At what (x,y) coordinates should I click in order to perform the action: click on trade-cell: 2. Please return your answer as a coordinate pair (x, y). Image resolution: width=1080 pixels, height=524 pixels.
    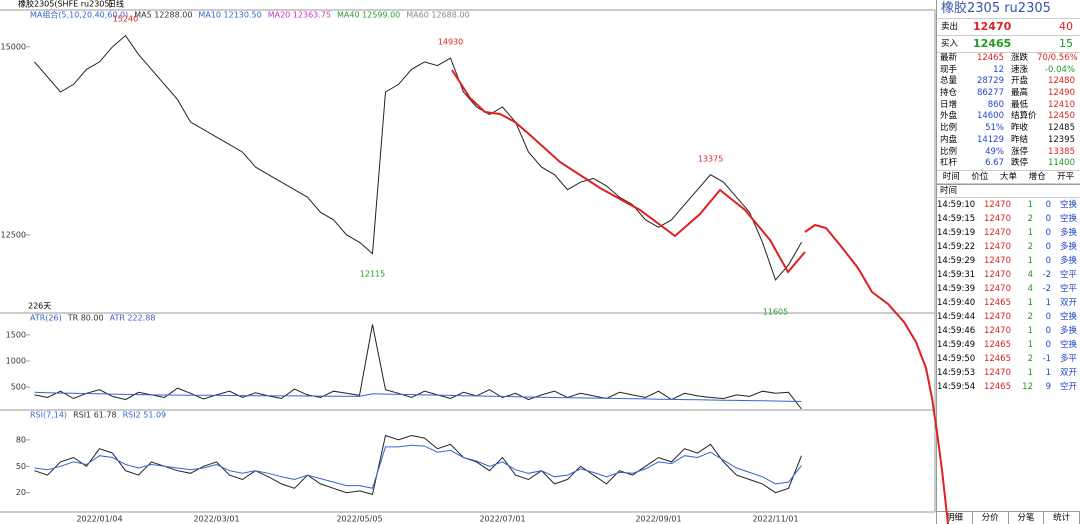
    Looking at the image, I should click on (1030, 358).